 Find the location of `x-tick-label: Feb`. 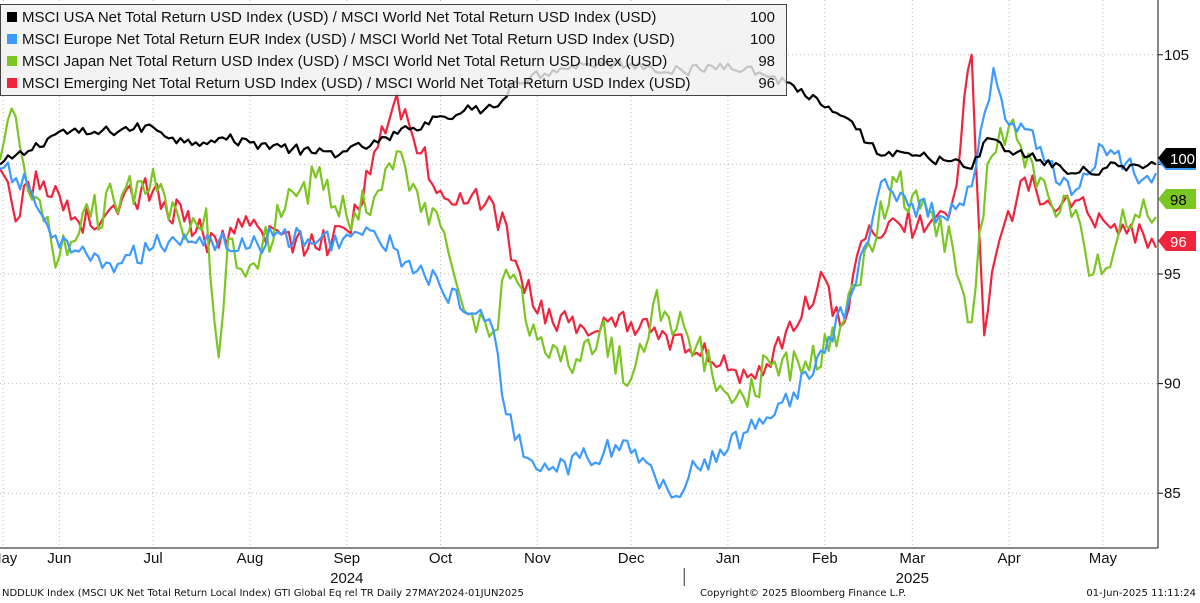

x-tick-label: Feb is located at coordinates (825, 558).